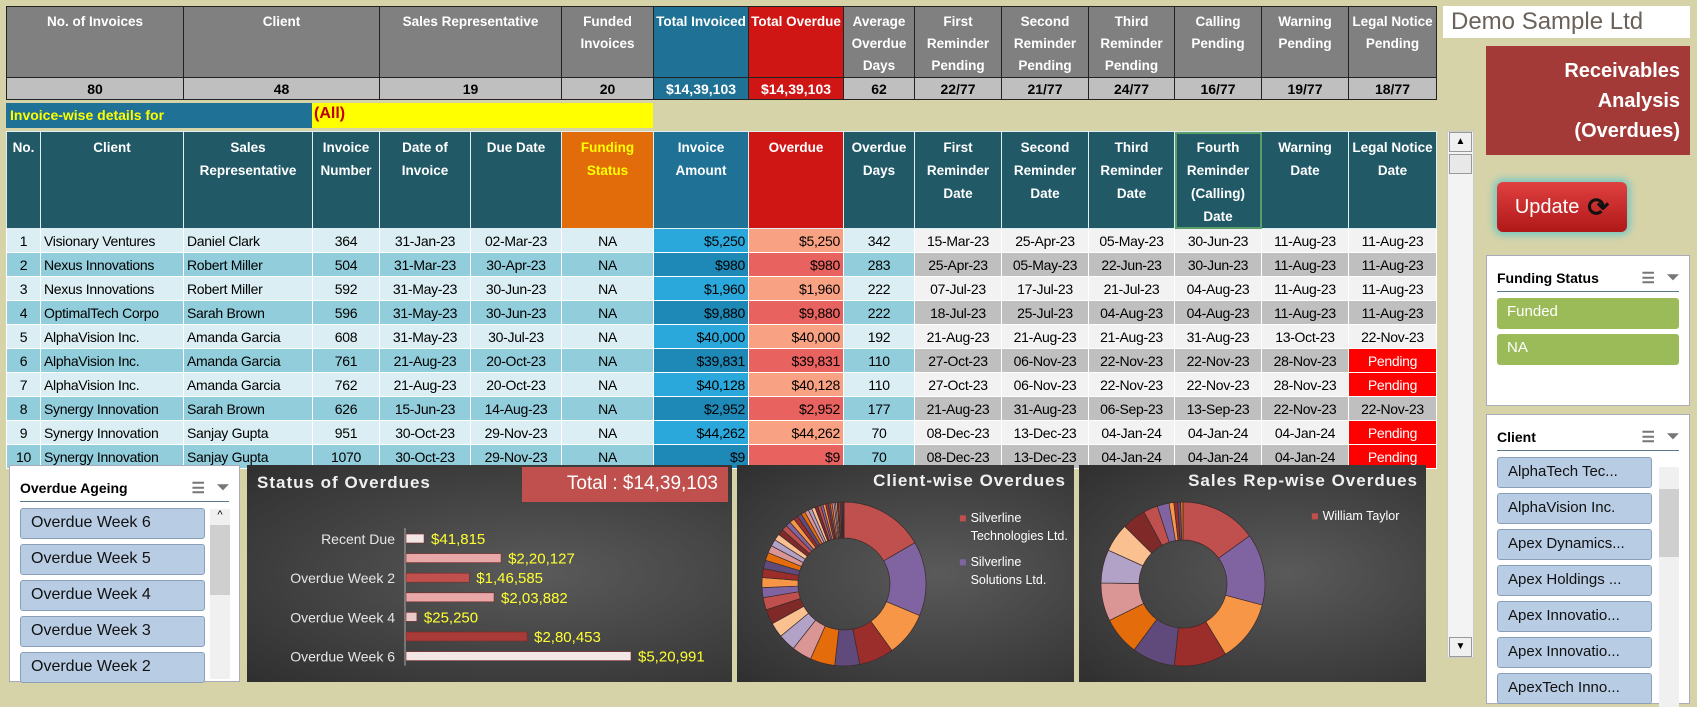 This screenshot has height=707, width=1697. What do you see at coordinates (112, 523) in the screenshot?
I see `slicer-item-ageing: Overdue Week 6` at bounding box center [112, 523].